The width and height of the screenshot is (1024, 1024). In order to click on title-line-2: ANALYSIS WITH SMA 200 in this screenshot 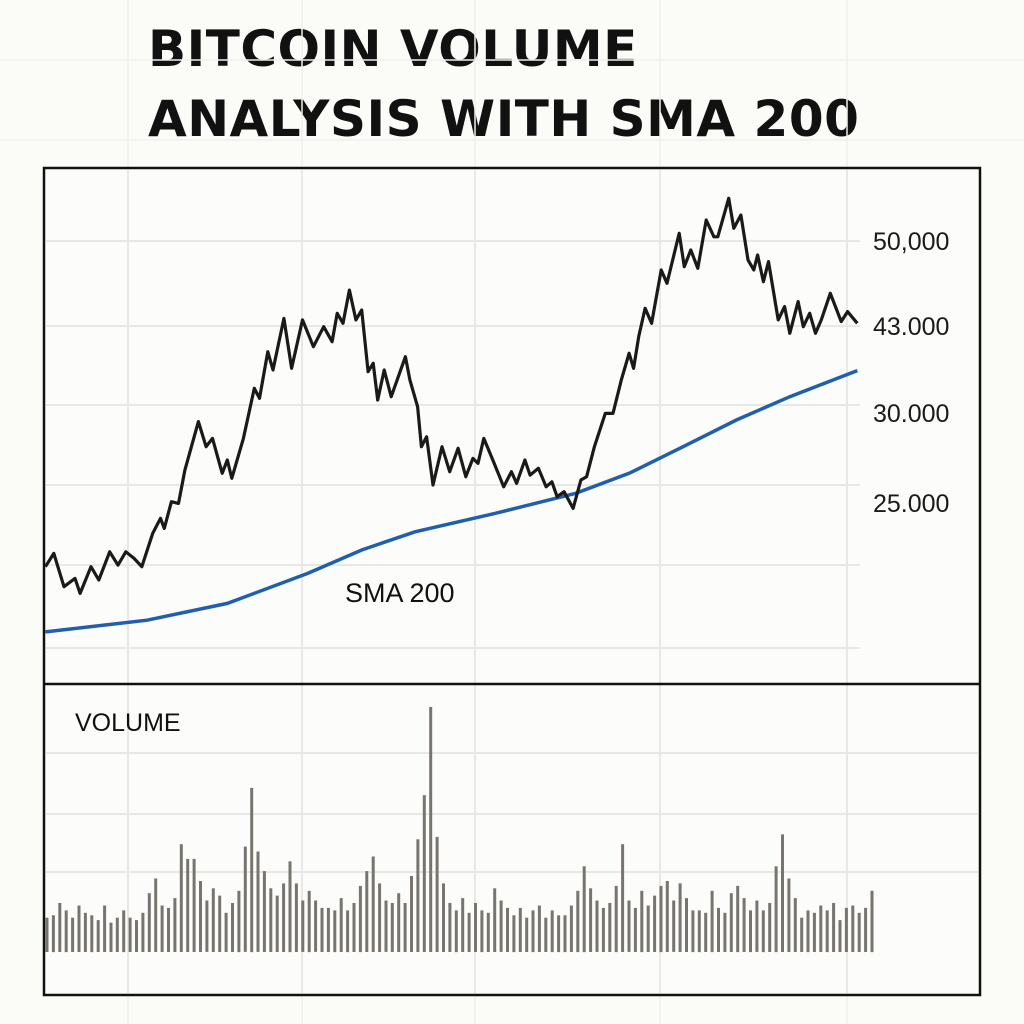, I will do `click(504, 119)`.